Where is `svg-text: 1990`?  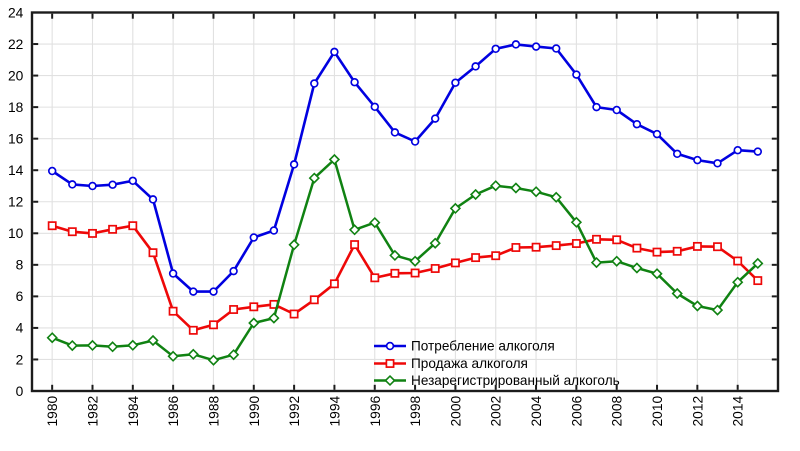 svg-text: 1990 is located at coordinates (254, 410).